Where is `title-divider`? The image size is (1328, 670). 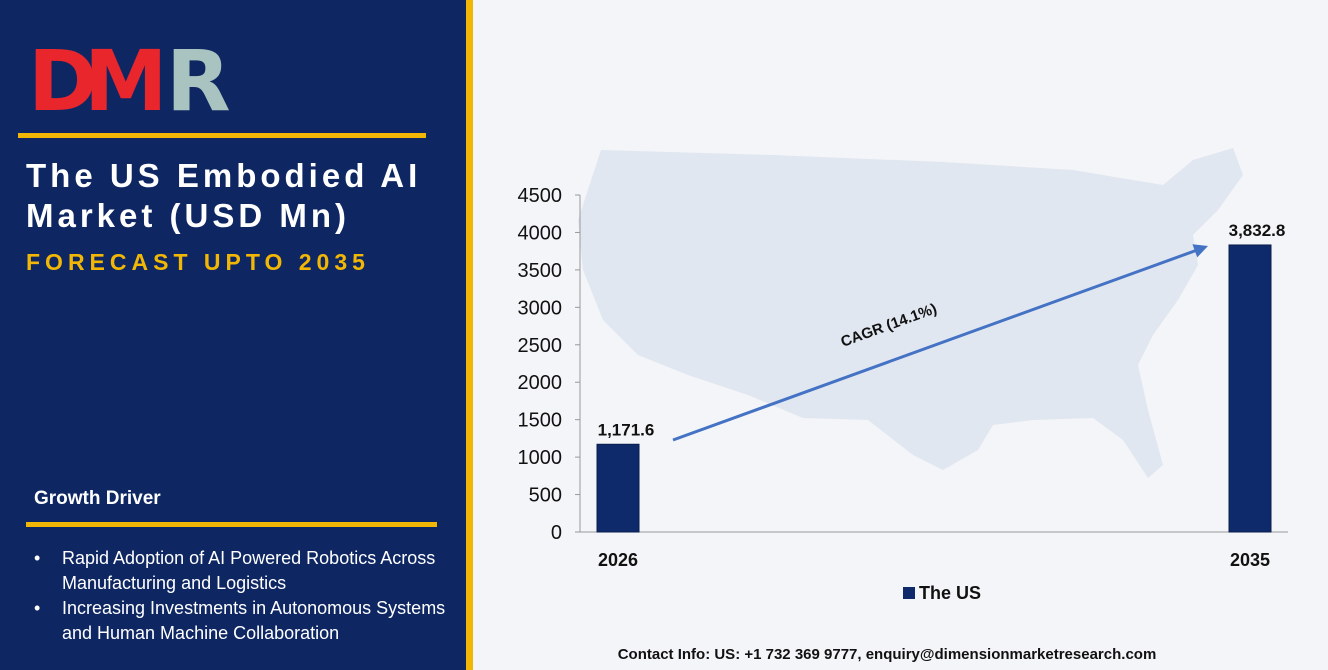
title-divider is located at coordinates (222, 135).